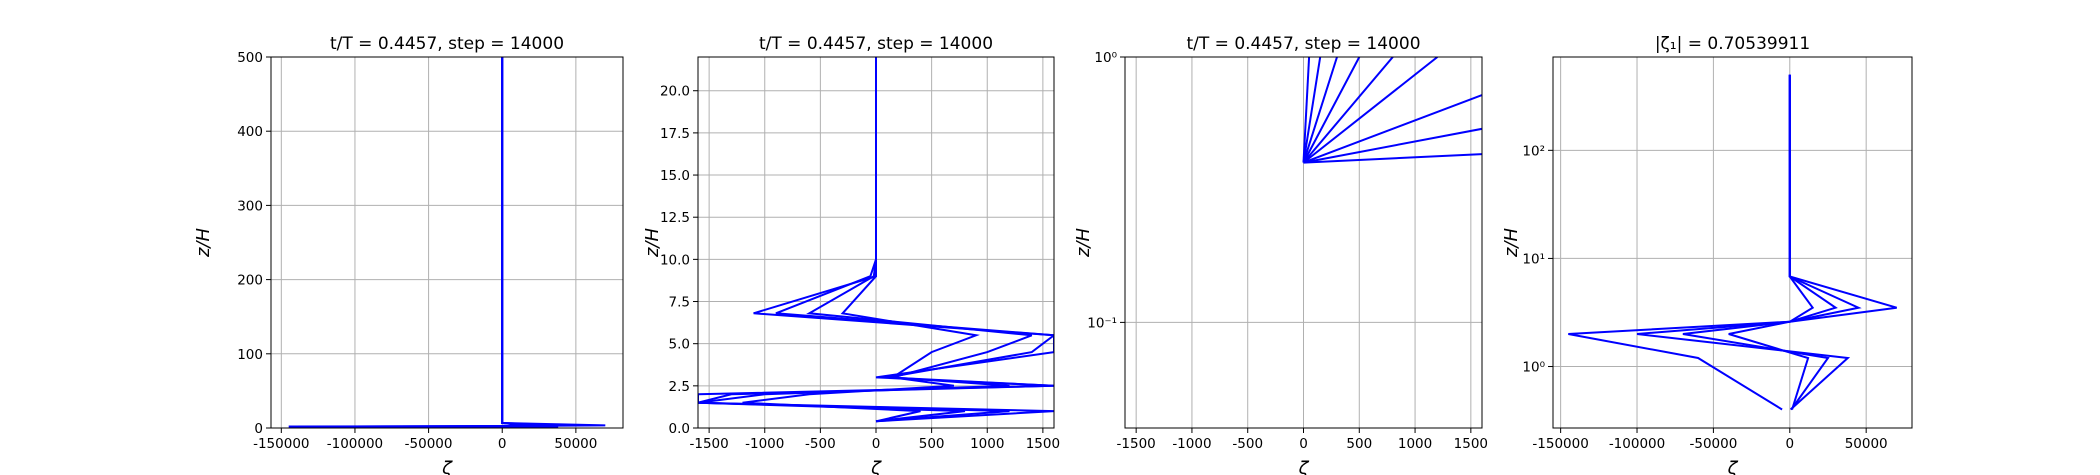 The width and height of the screenshot is (2100, 475). What do you see at coordinates (679, 345) in the screenshot?
I see `y-tick-label: 5.0` at bounding box center [679, 345].